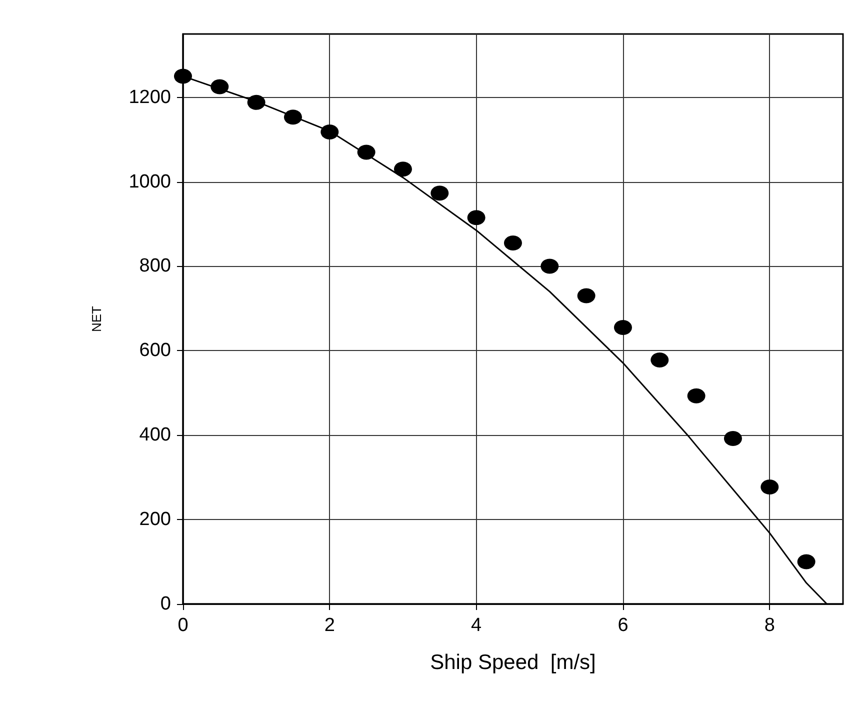  I want to click on x-tick-label: 6, so click(623, 625).